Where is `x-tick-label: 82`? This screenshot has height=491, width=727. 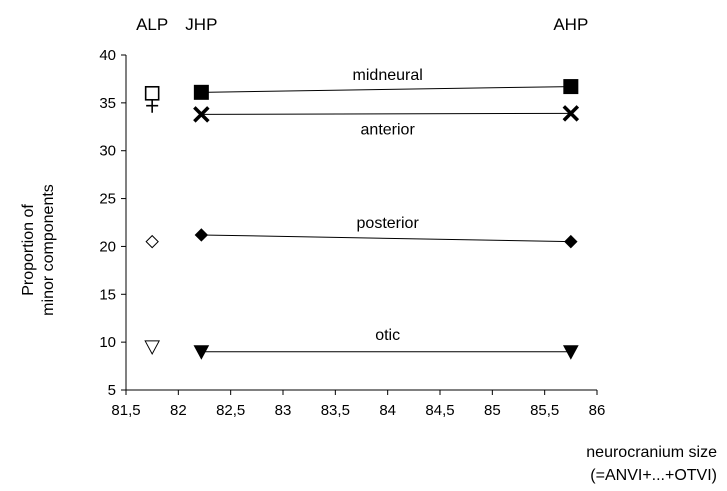 x-tick-label: 82 is located at coordinates (178, 410).